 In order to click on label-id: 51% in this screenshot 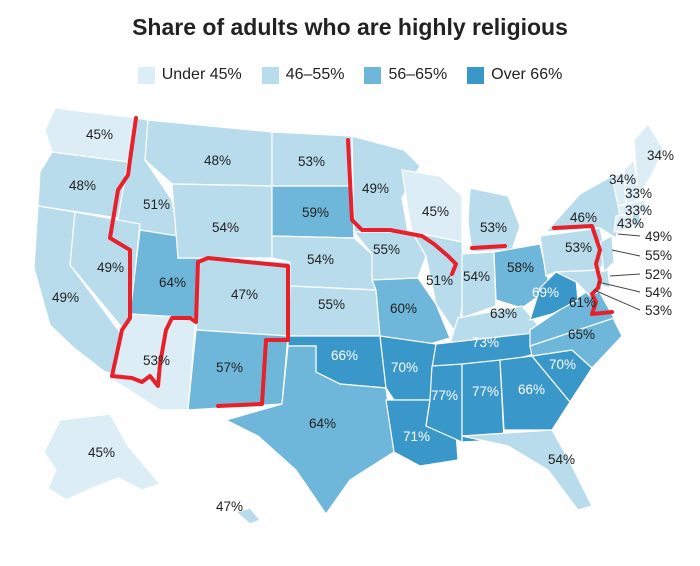, I will do `click(156, 204)`.